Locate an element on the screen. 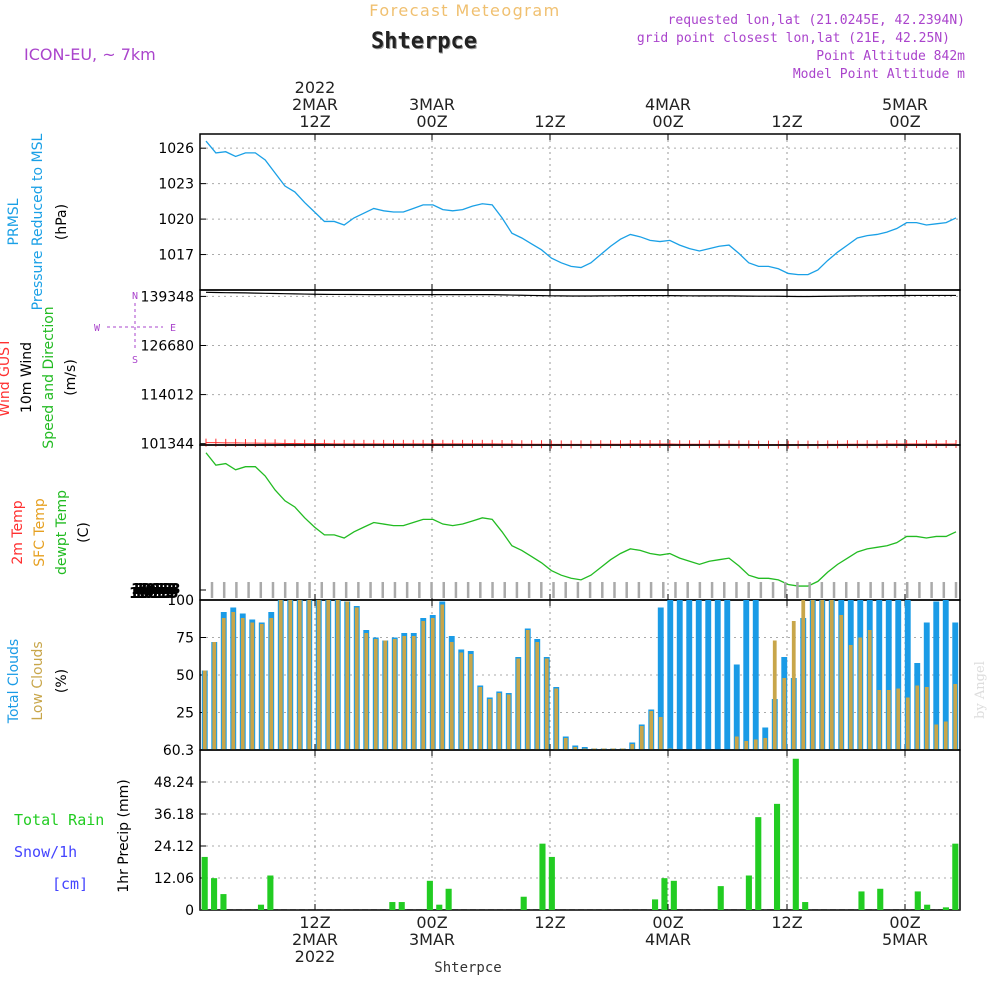  model-label: ICON-EU, ~ 7km is located at coordinates (90, 54).